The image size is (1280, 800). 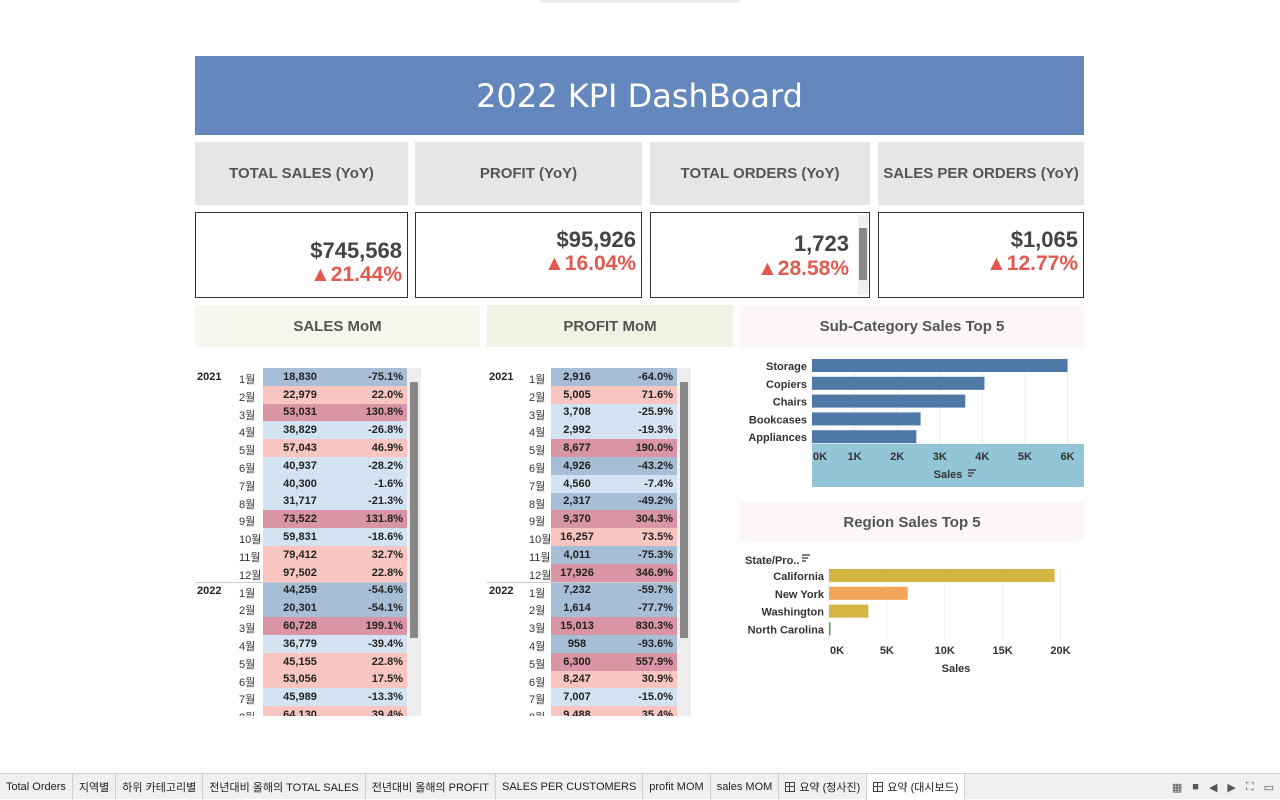 What do you see at coordinates (640, 644) in the screenshot?
I see `pct-cell: -93.6%` at bounding box center [640, 644].